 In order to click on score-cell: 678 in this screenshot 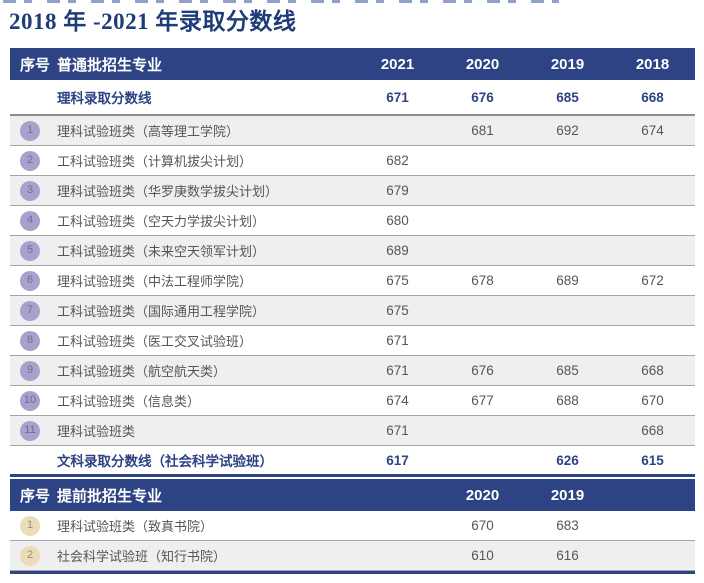, I will do `click(482, 280)`.